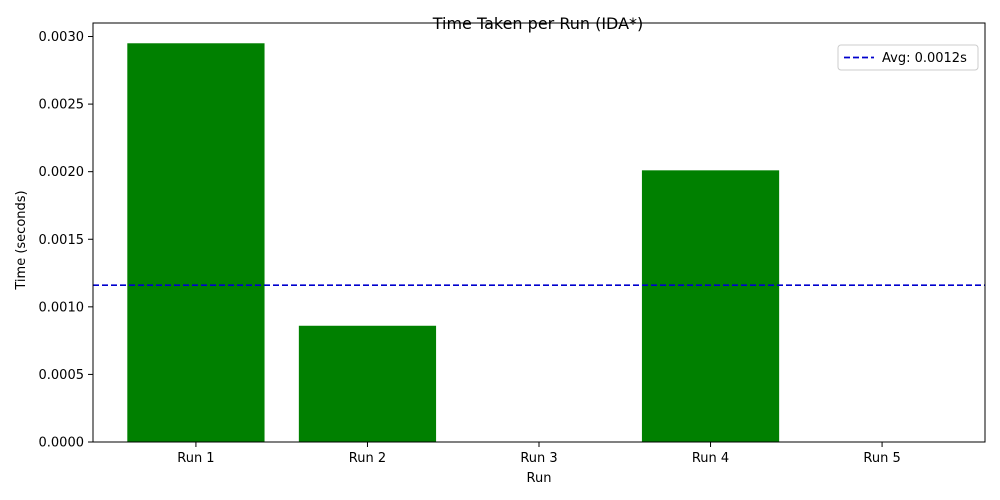 This screenshot has height=500, width=1000. I want to click on y-tick-label: 0.0020, so click(62, 172).